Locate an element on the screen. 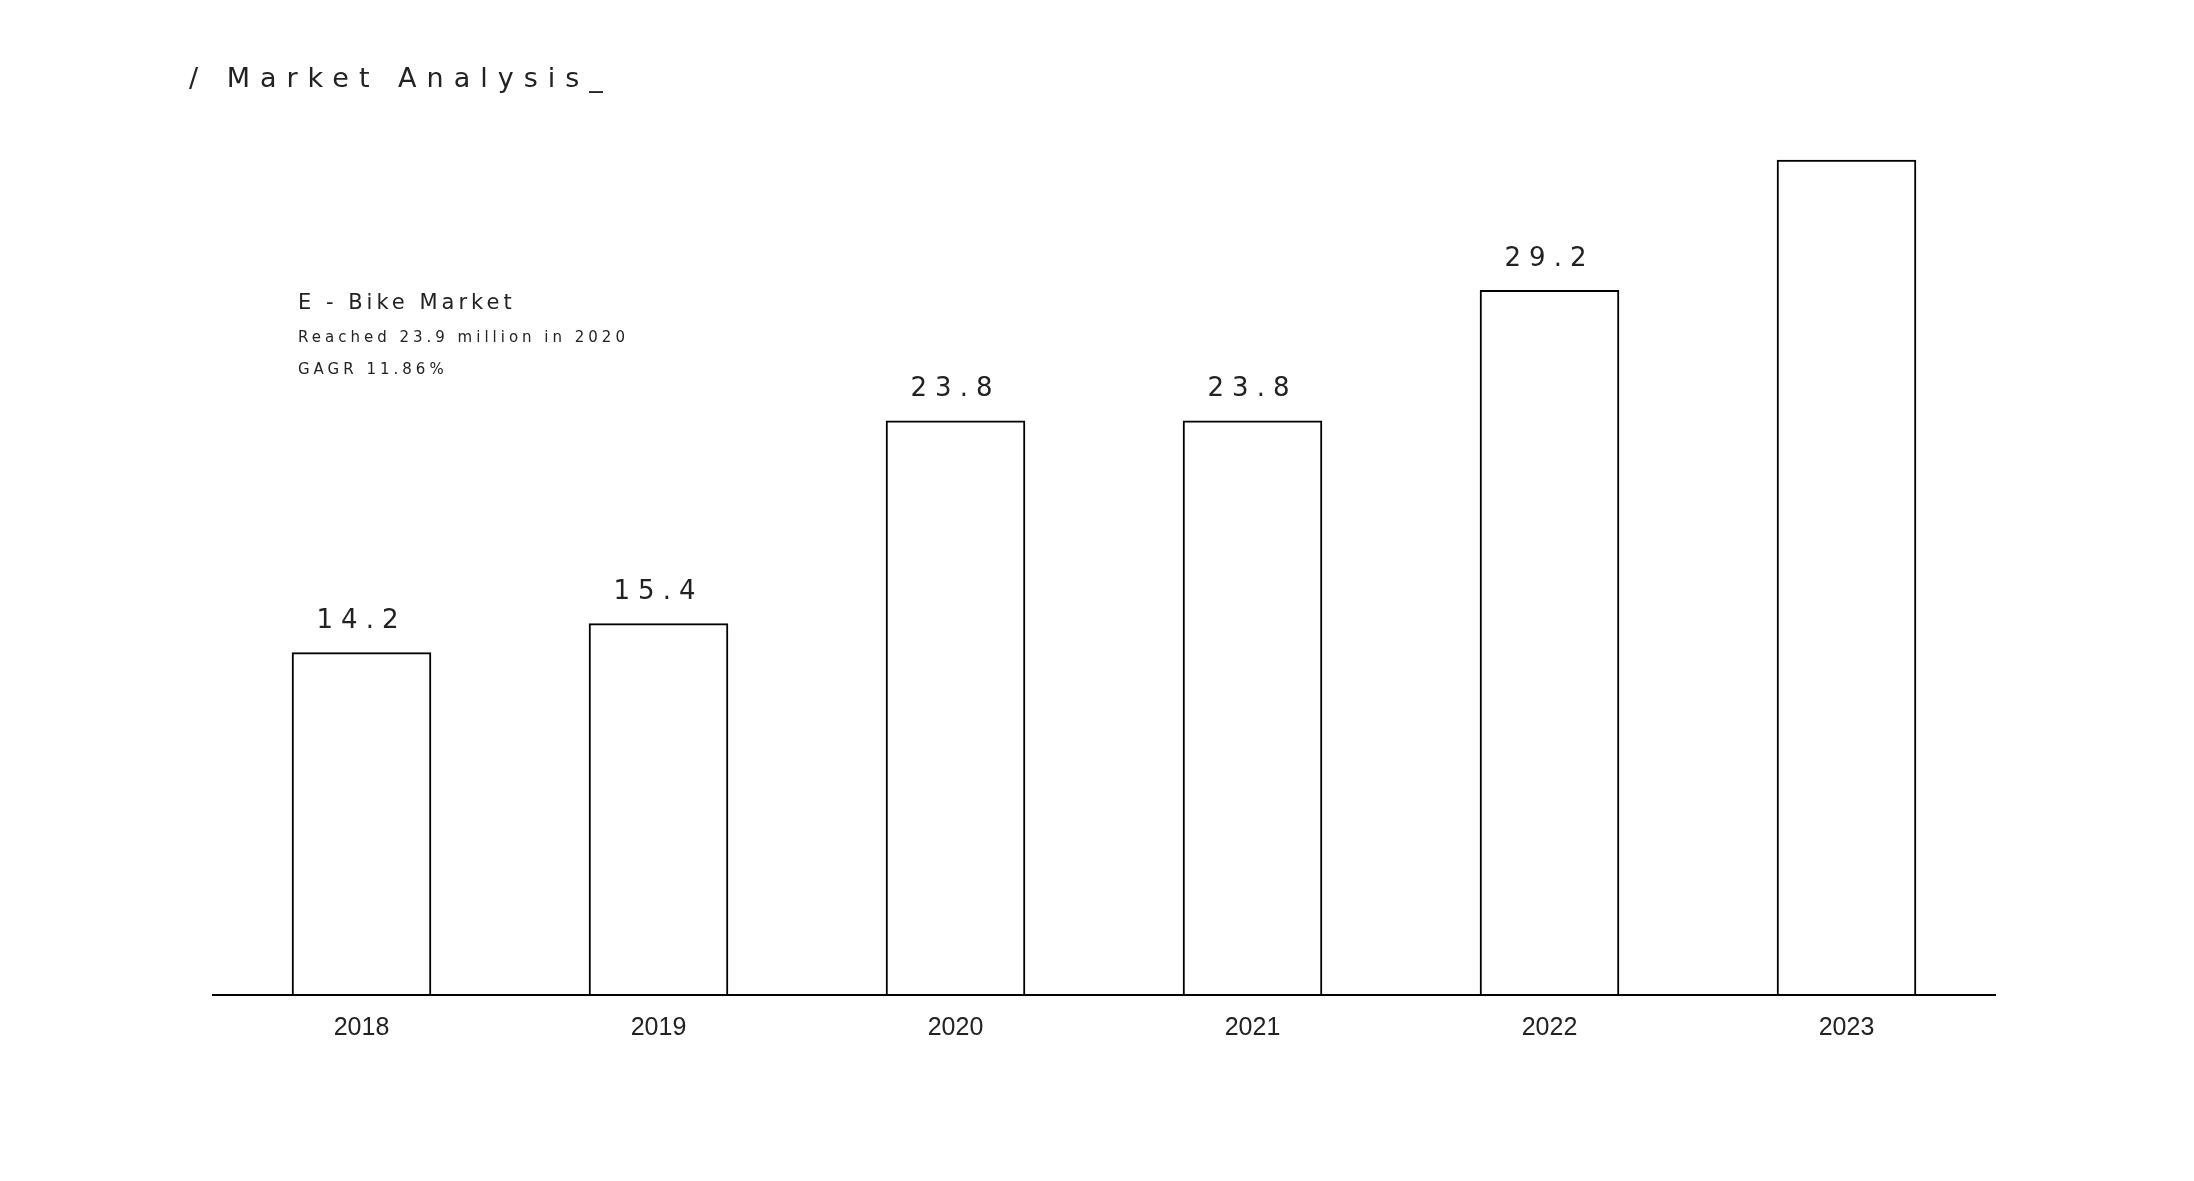 Image resolution: width=2194 pixels, height=1181 pixels. x-tick-label: 2019 is located at coordinates (658, 1025).